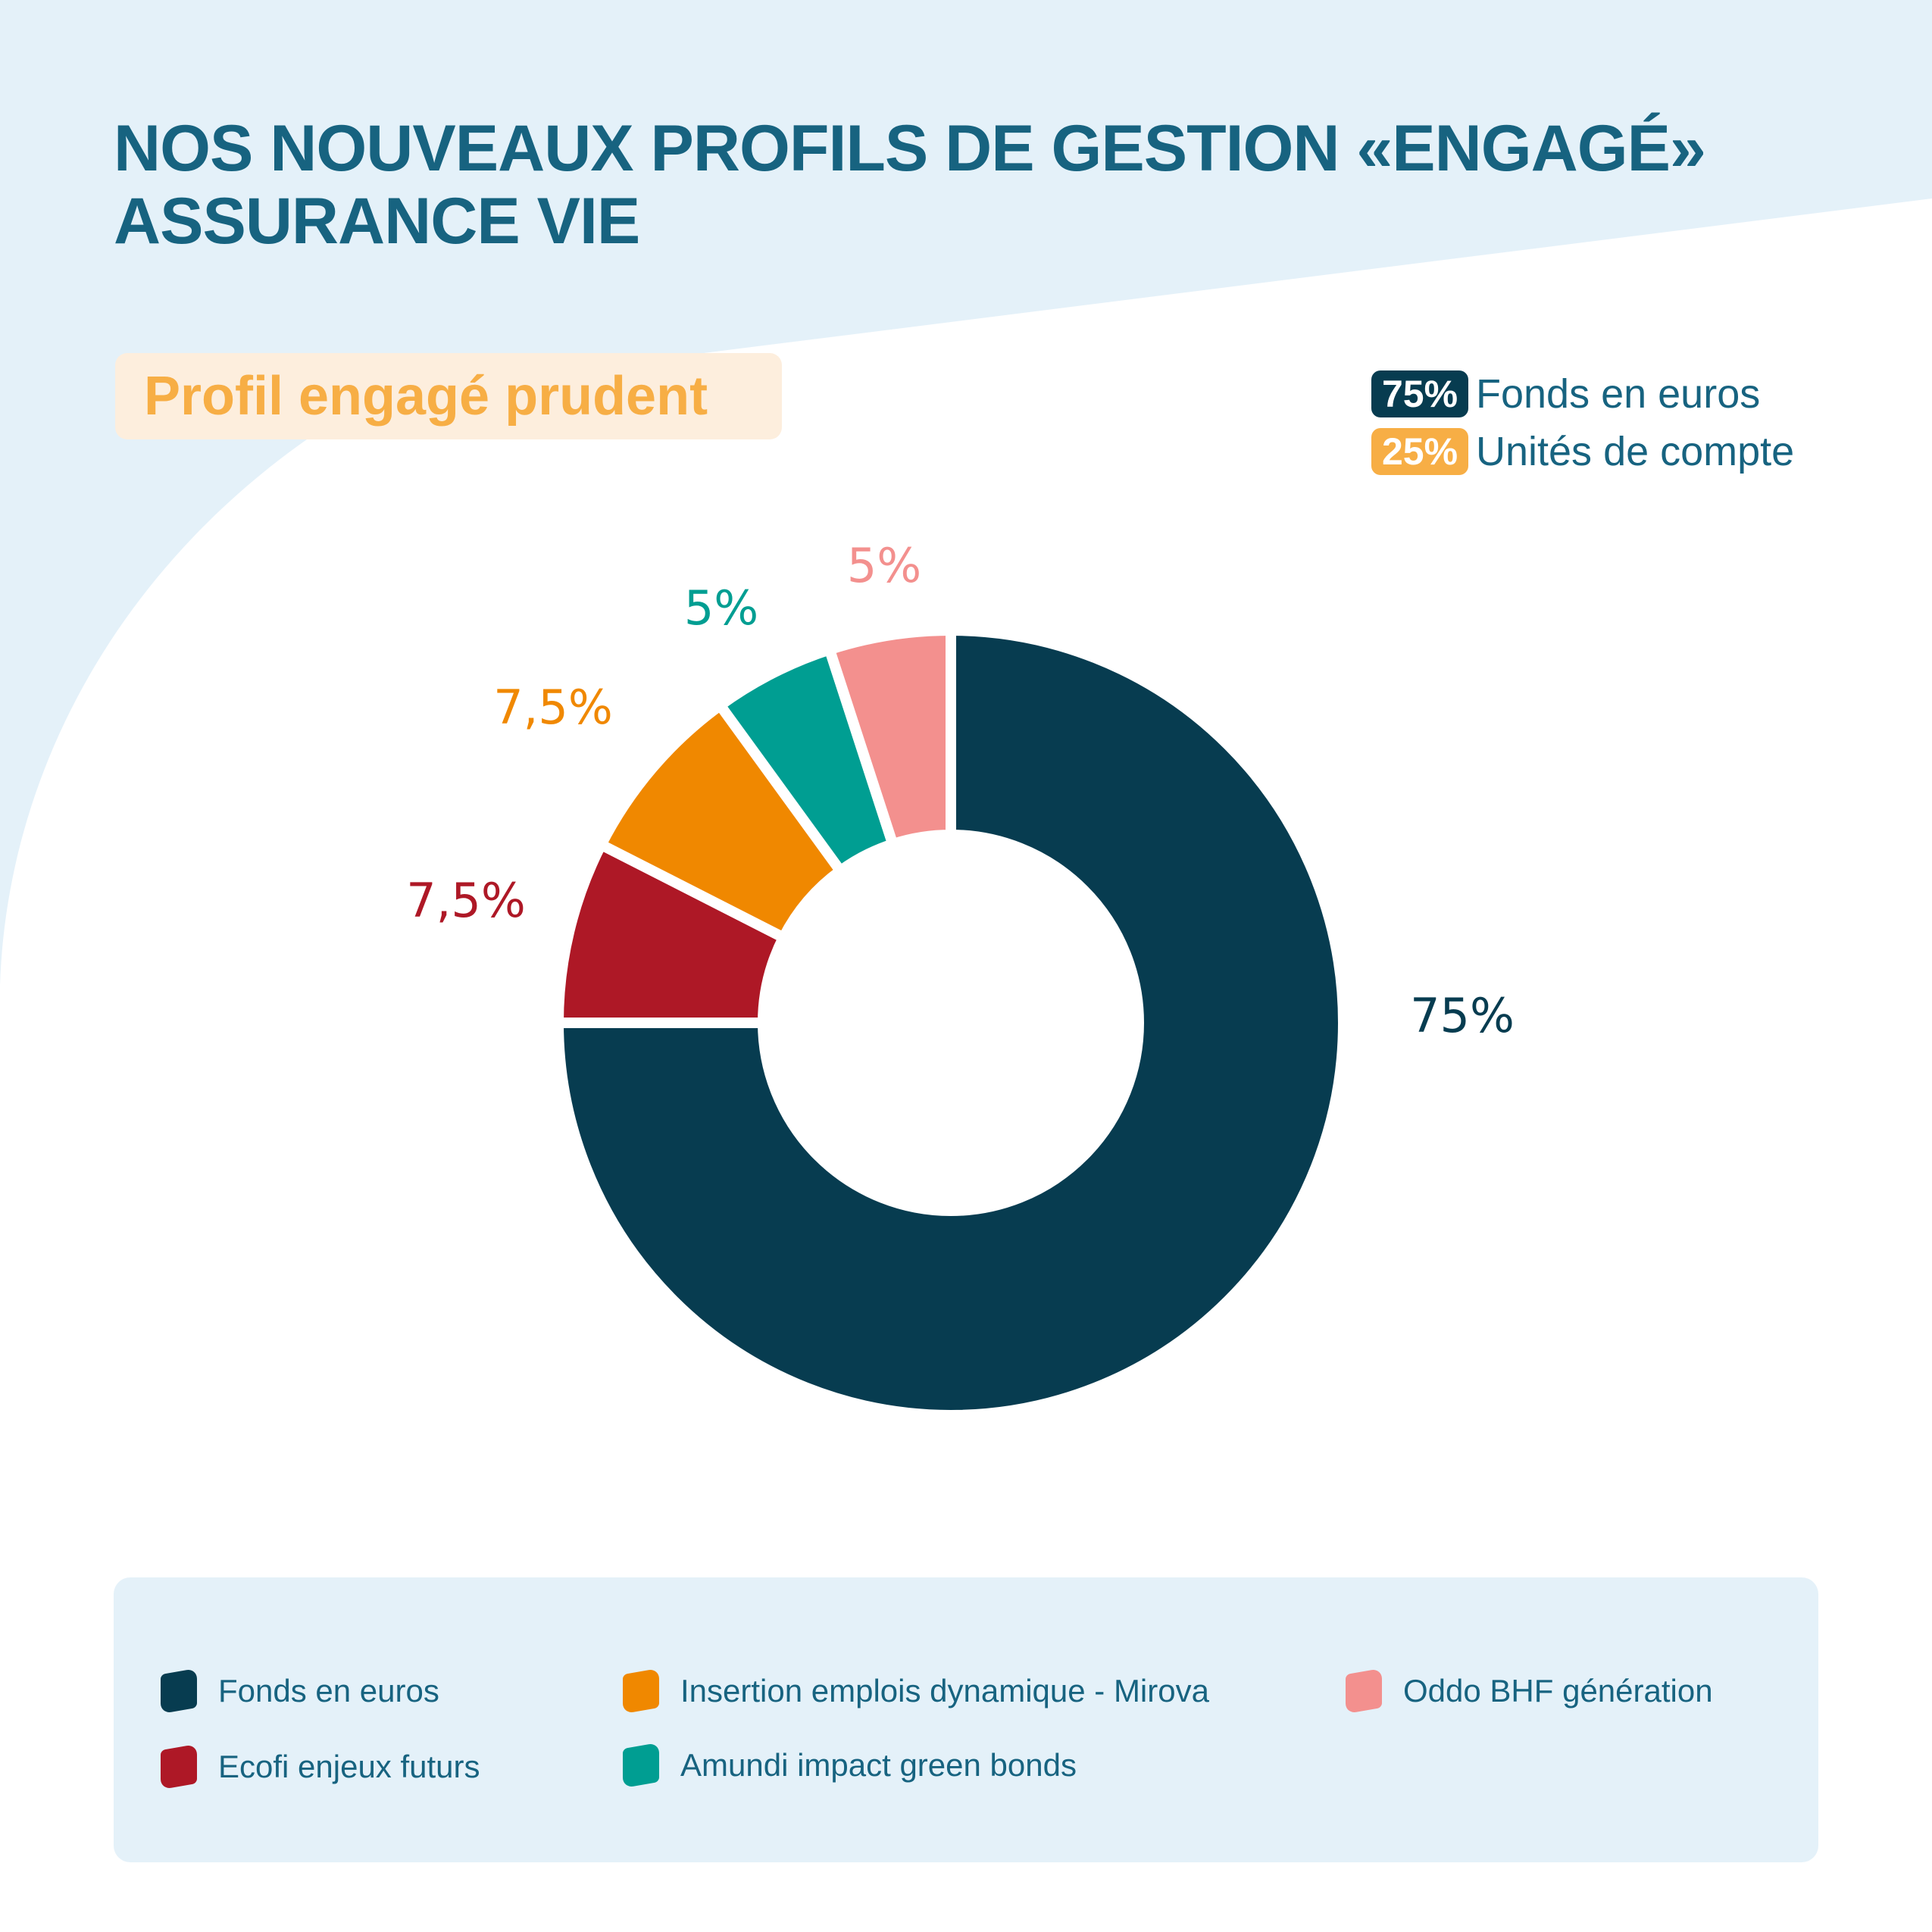  I want to click on donut-hole, so click(951, 1023).